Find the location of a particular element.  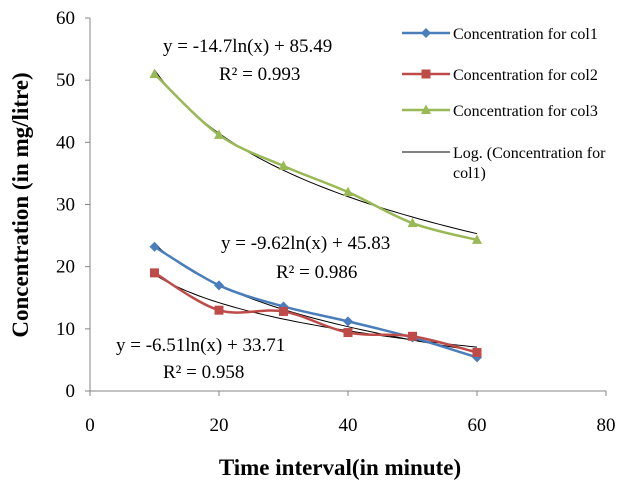

series-line-concentration-for-col1 is located at coordinates (315, 302).